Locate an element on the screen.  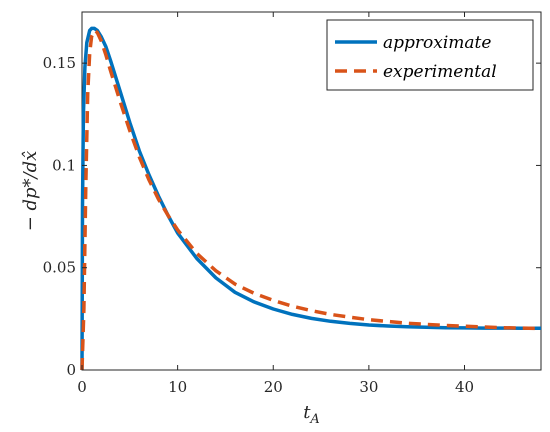
legend-label-approximate: approximate is located at coordinates (437, 43).